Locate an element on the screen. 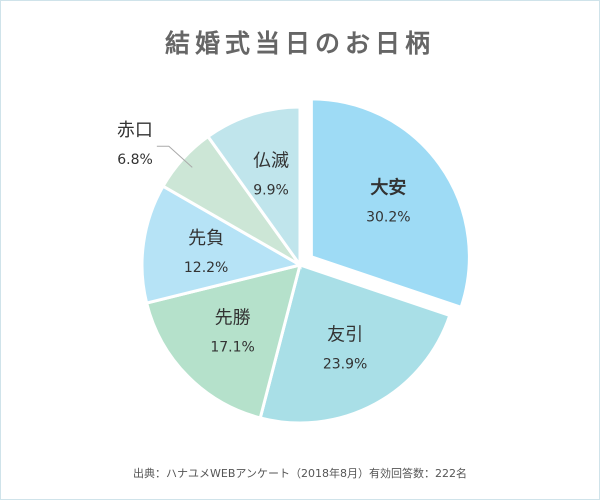 Image resolution: width=600 pixels, height=500 pixels. leader-line is located at coordinates (174, 156).